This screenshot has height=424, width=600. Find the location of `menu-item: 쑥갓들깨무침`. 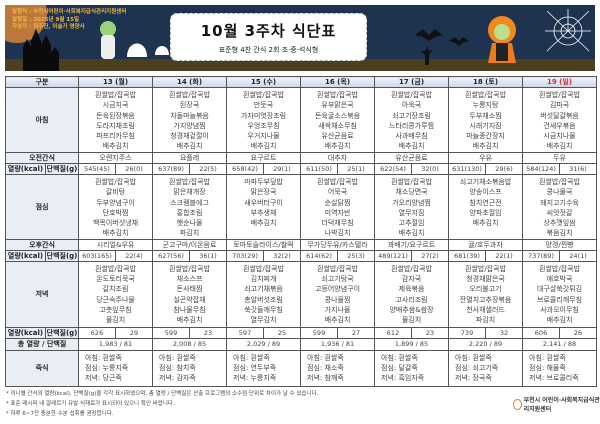

menu-item: 쑥갓들깨무침 is located at coordinates (263, 309).